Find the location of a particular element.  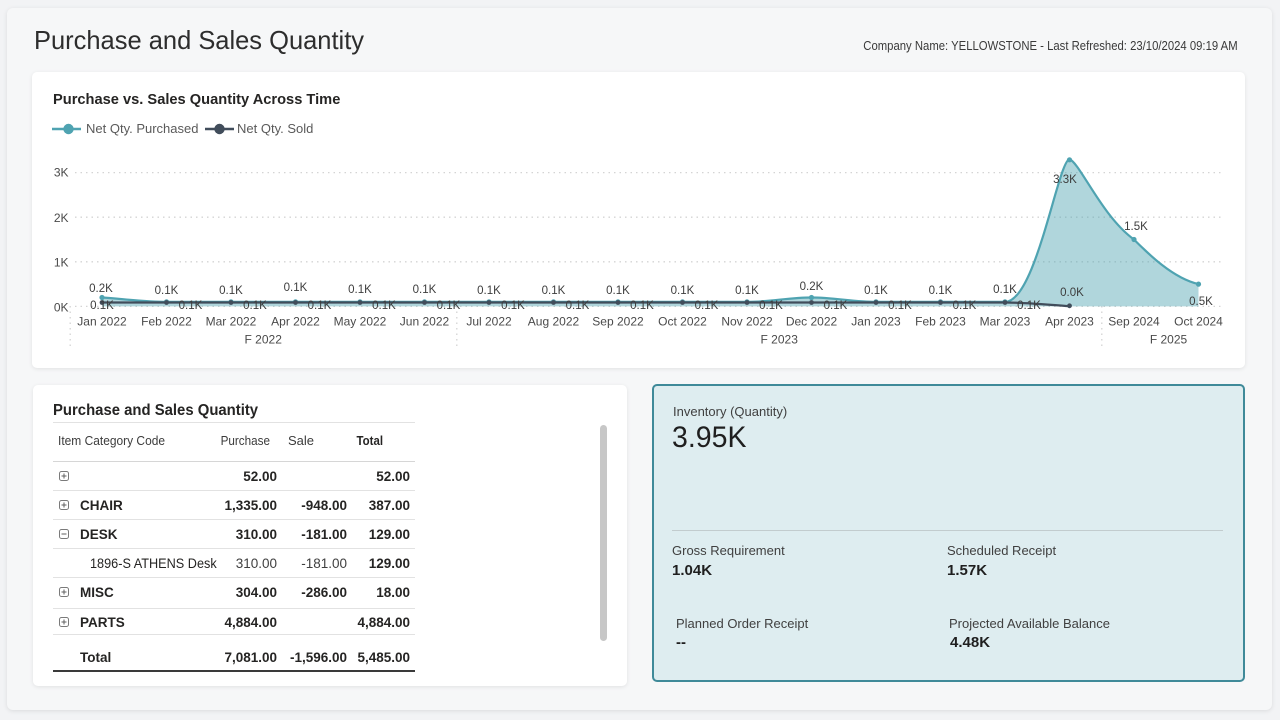

svg-text: Nov 2022 is located at coordinates (747, 322).